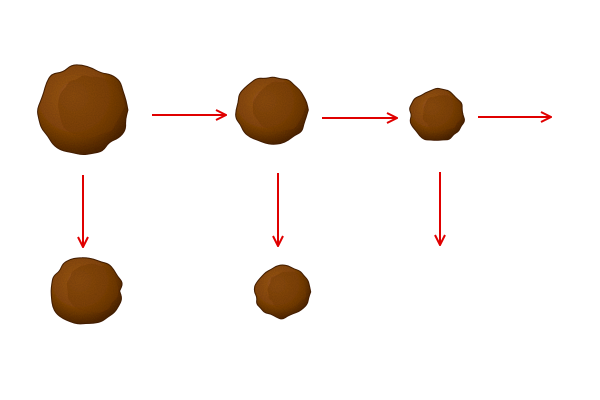 Image resolution: width=600 pixels, height=400 pixels. Describe the element at coordinates (86, 291) in the screenshot. I see `particle-bottom-left` at that location.